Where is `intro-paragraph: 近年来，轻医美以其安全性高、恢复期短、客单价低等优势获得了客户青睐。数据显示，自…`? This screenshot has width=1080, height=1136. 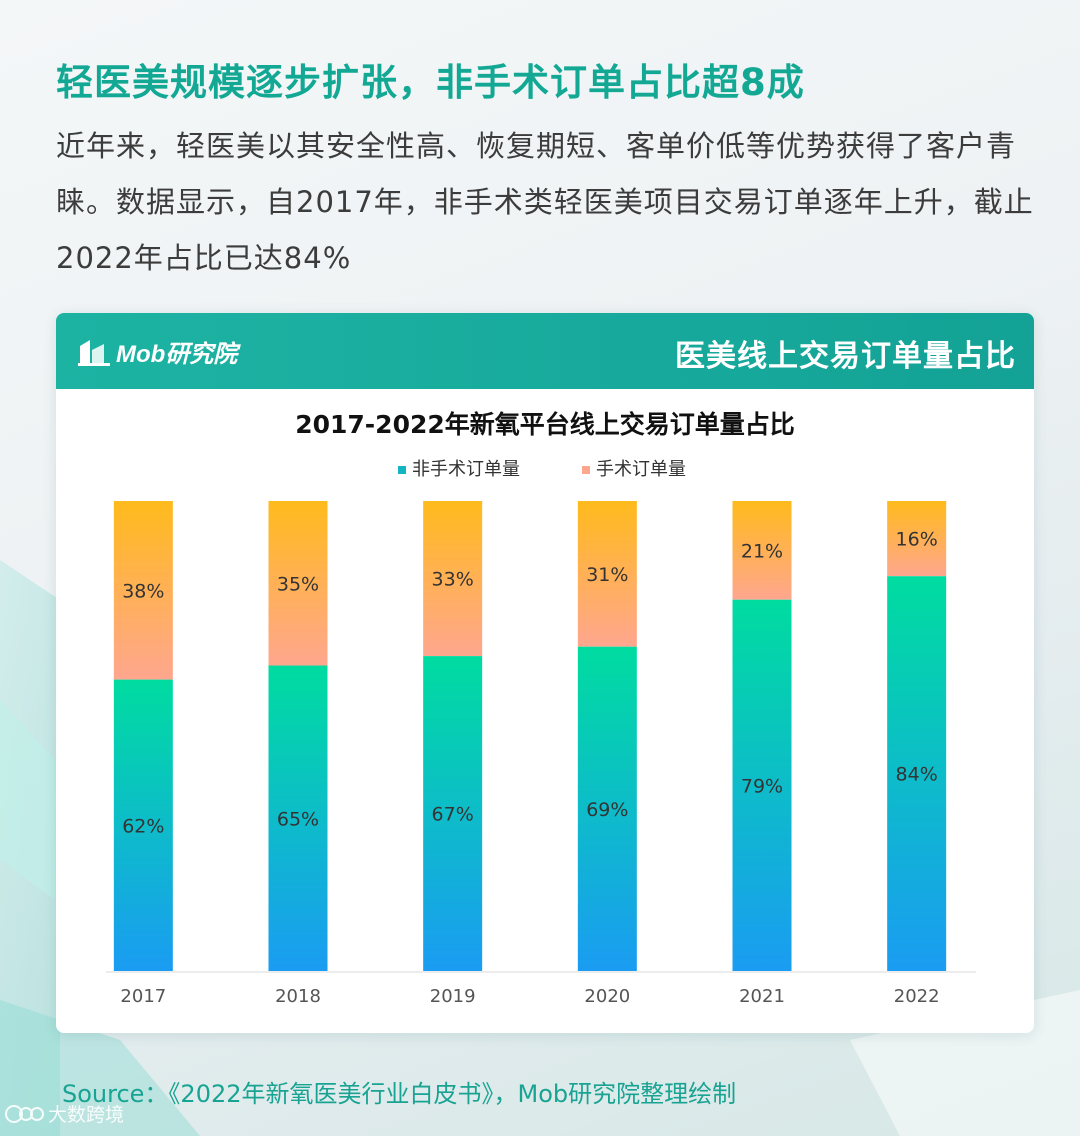 intro-paragraph: 近年来，轻医美以其安全性高、恢复期短、客单价低等优势获得了客户青睐。数据显示，自… is located at coordinates (545, 202).